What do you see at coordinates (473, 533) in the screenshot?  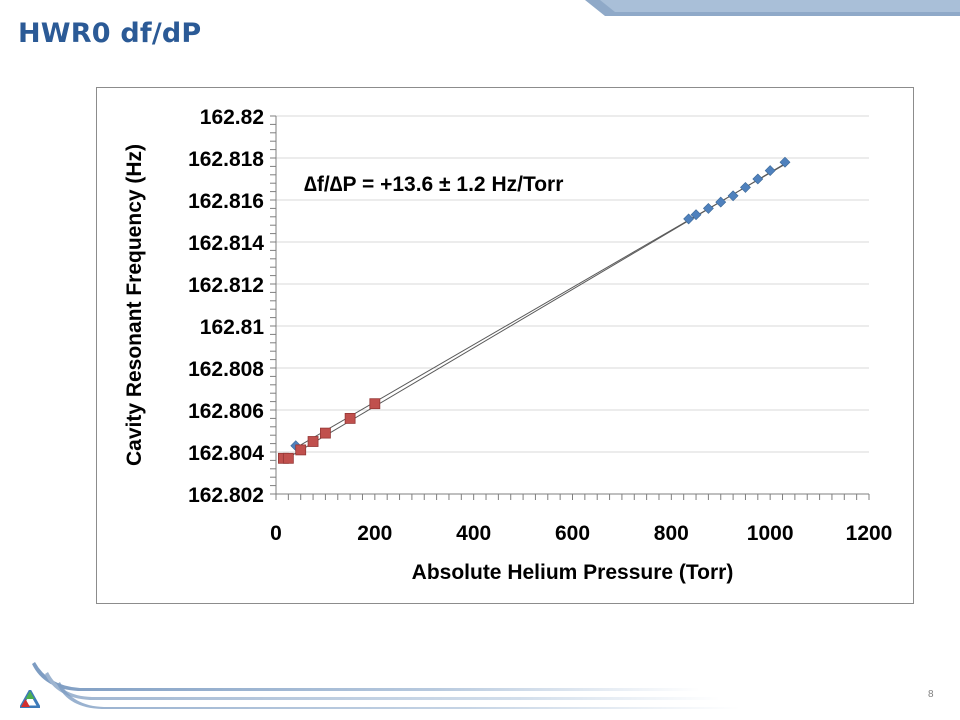 I see `x-tick-label: 400` at bounding box center [473, 533].